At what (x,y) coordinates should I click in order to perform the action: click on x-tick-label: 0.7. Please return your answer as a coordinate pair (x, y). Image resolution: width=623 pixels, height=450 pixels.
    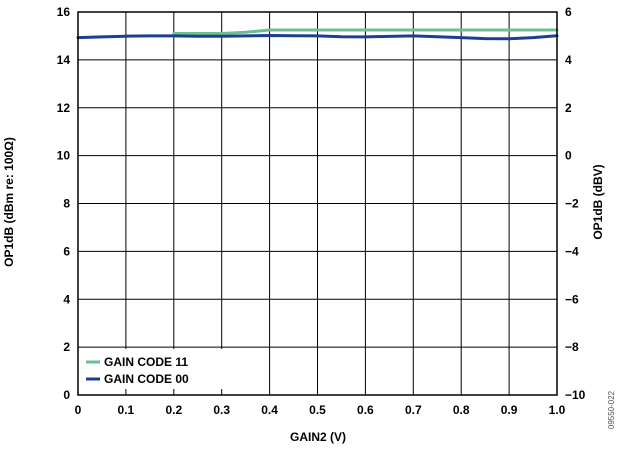
    Looking at the image, I should click on (413, 410).